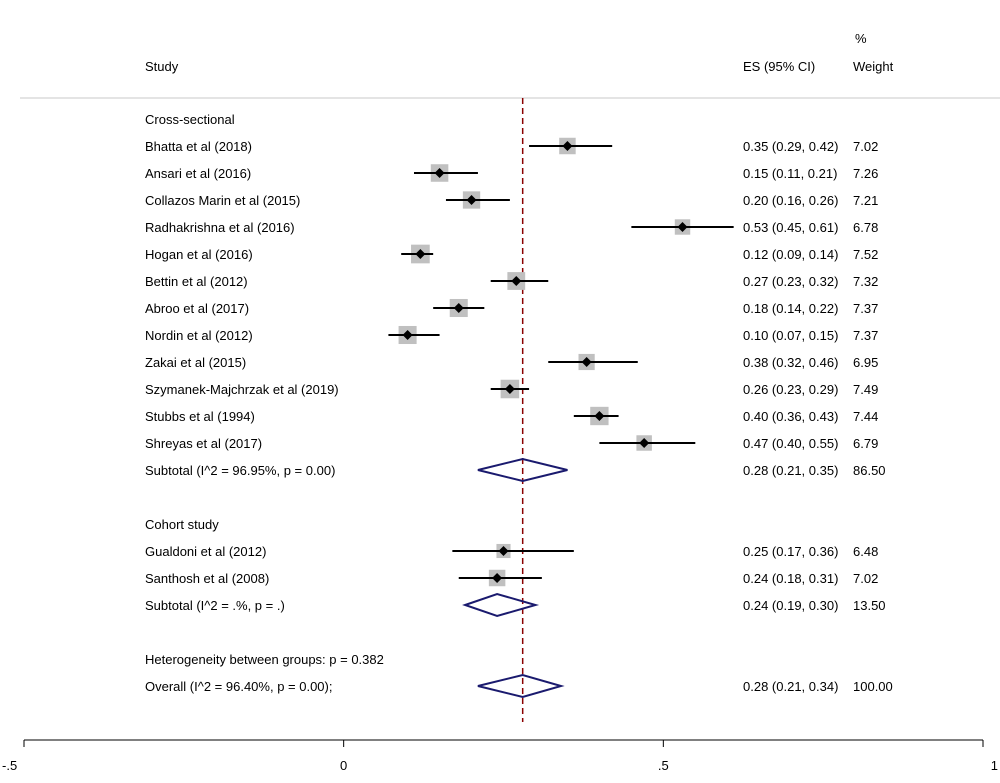 The image size is (1000, 783). Describe the element at coordinates (567, 146) in the screenshot. I see `point-estimate-bhatta-et-al-2018` at that location.